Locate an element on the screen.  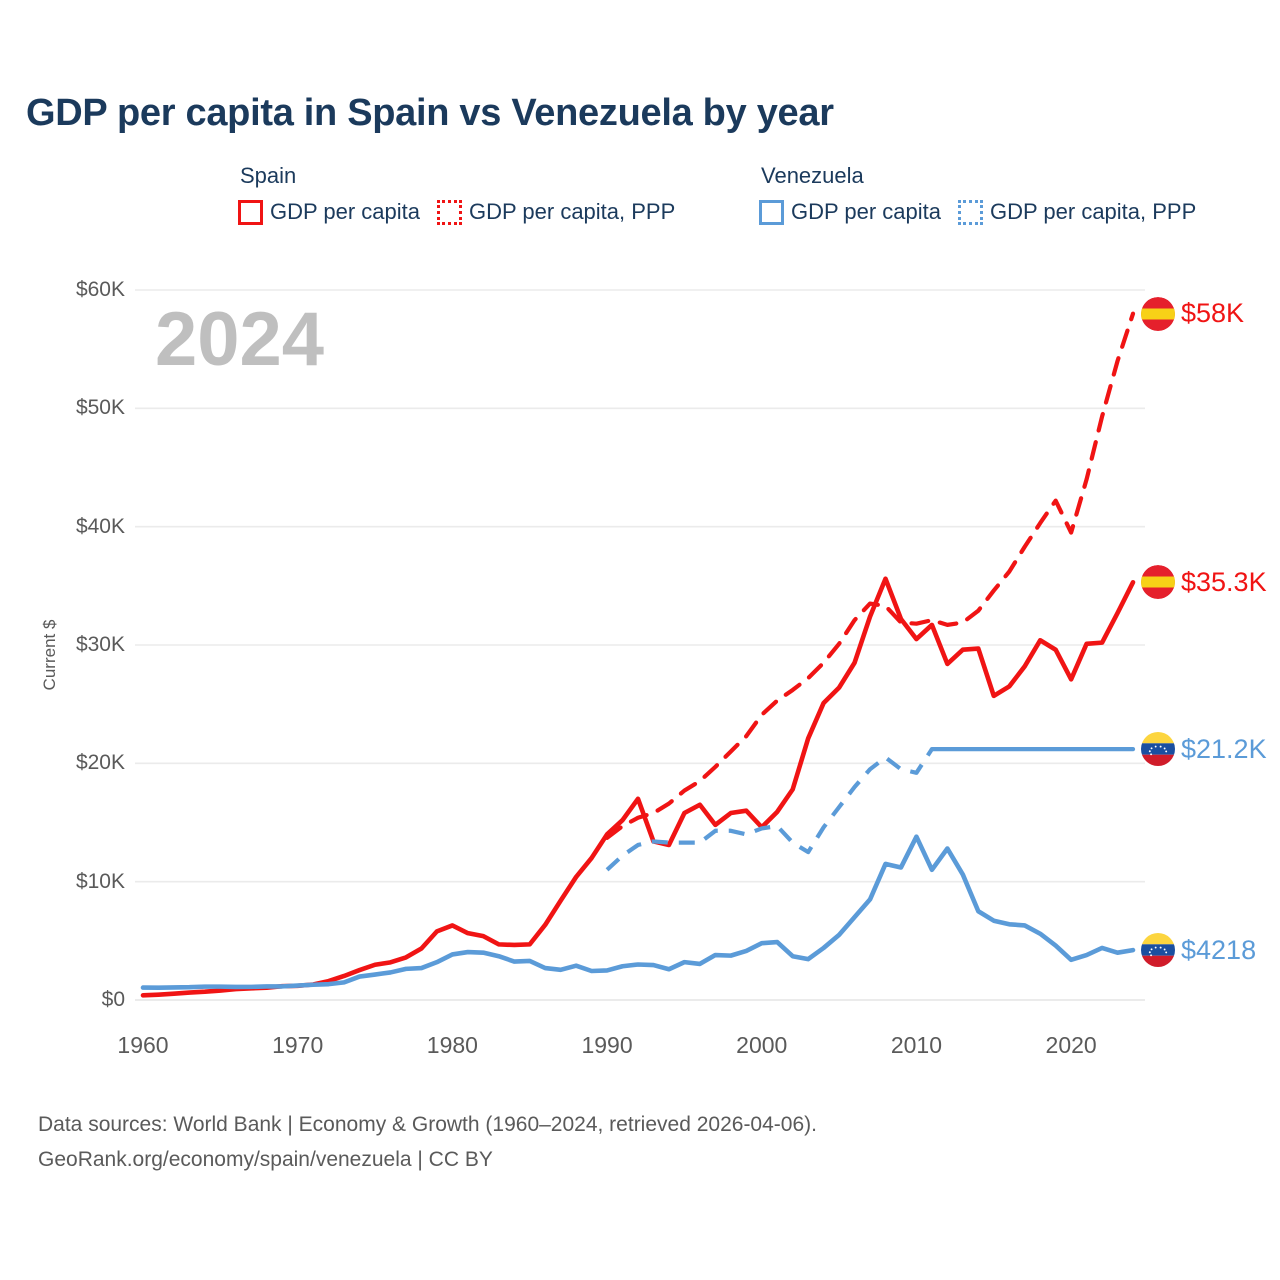
legend-group-spain: Spain GDP per capita GDP per capita, PPP is located at coordinates (456, 194).